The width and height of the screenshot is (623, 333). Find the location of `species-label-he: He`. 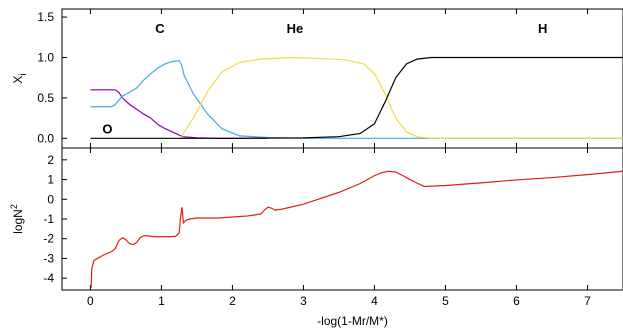

species-label-he: He is located at coordinates (295, 28).